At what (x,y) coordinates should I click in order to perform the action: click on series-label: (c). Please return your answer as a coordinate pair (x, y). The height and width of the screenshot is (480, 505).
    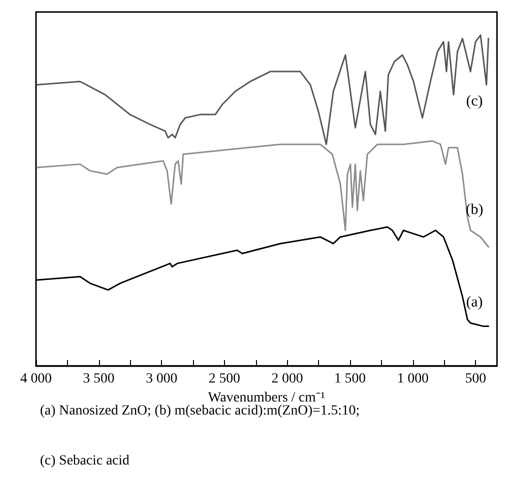
    Looking at the image, I should click on (474, 101).